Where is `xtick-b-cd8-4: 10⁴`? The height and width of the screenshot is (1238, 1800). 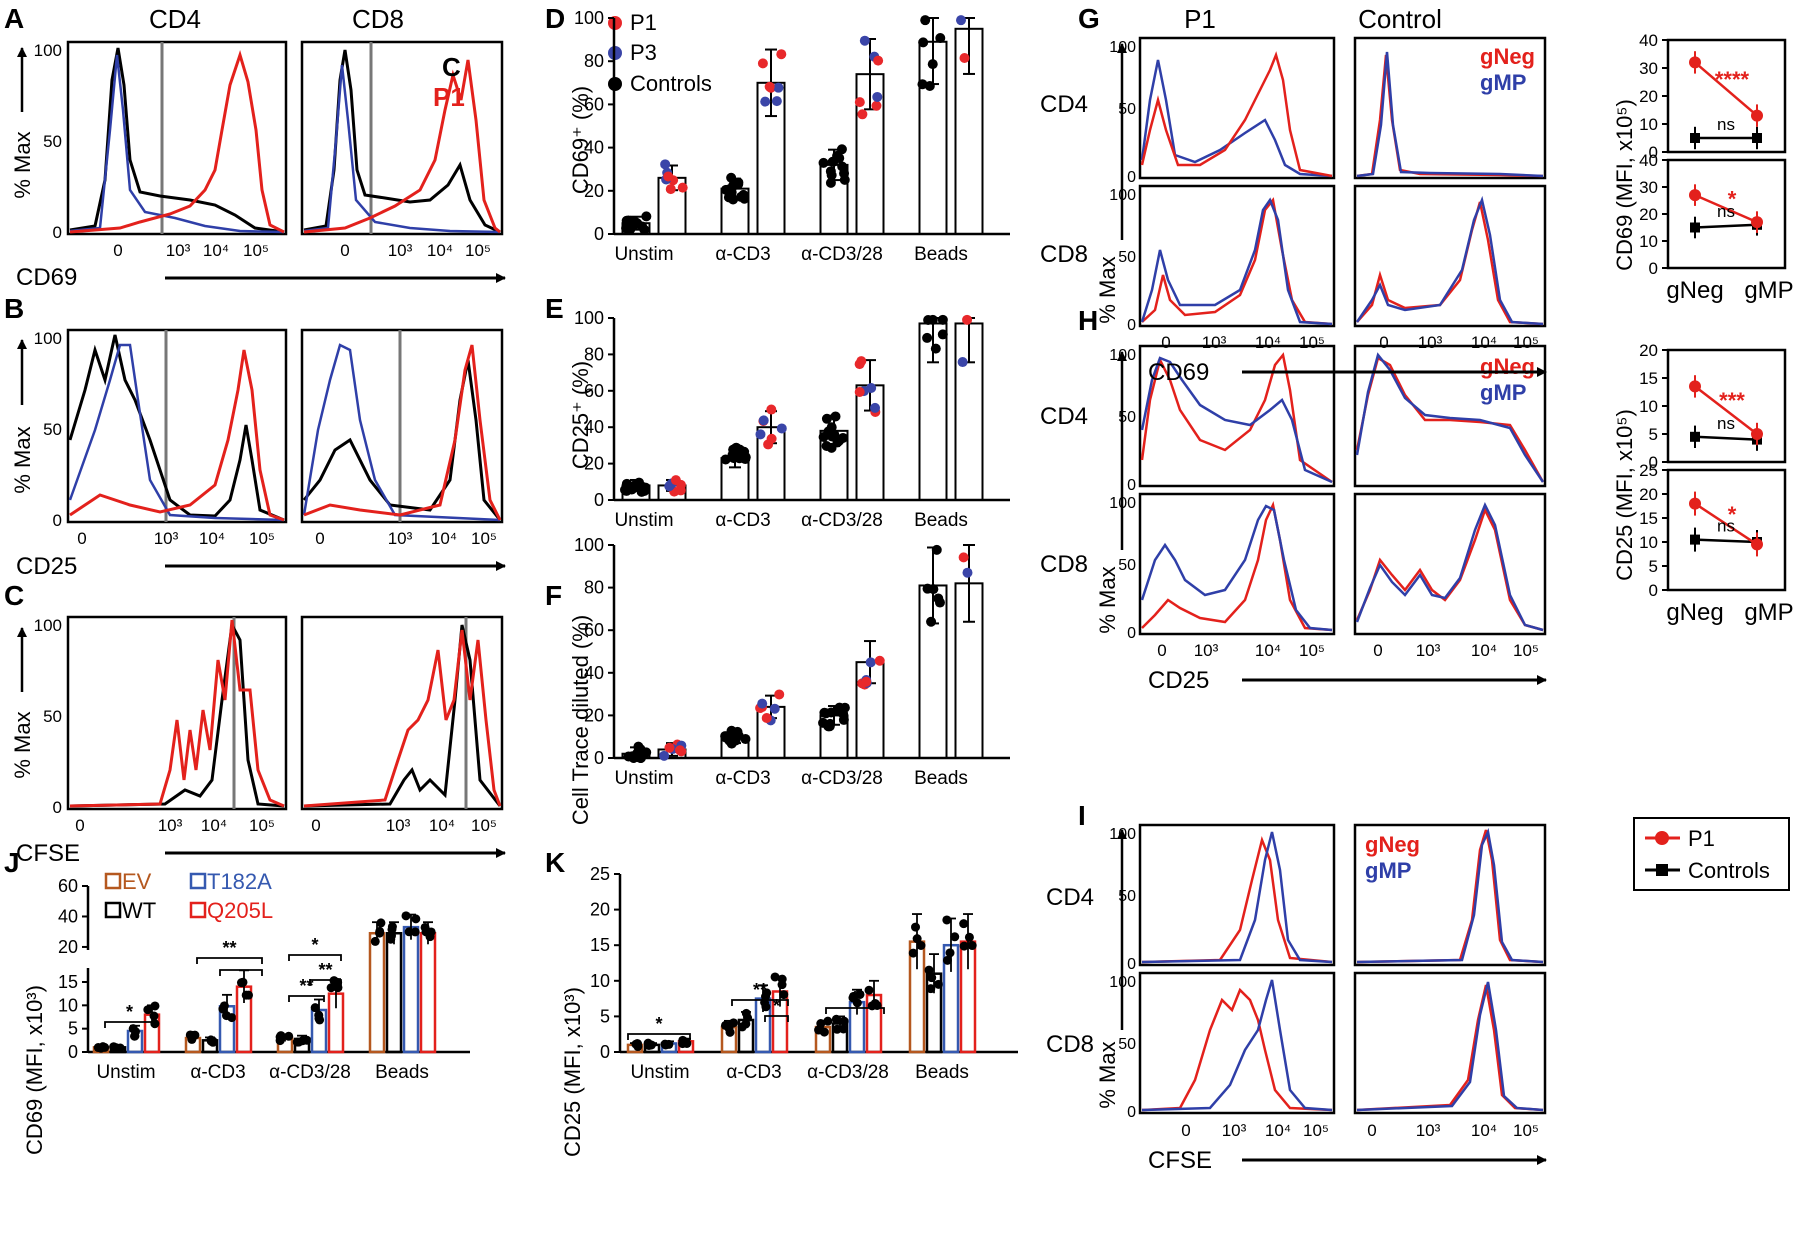 xtick-b-cd8-4: 10⁴ is located at coordinates (444, 538).